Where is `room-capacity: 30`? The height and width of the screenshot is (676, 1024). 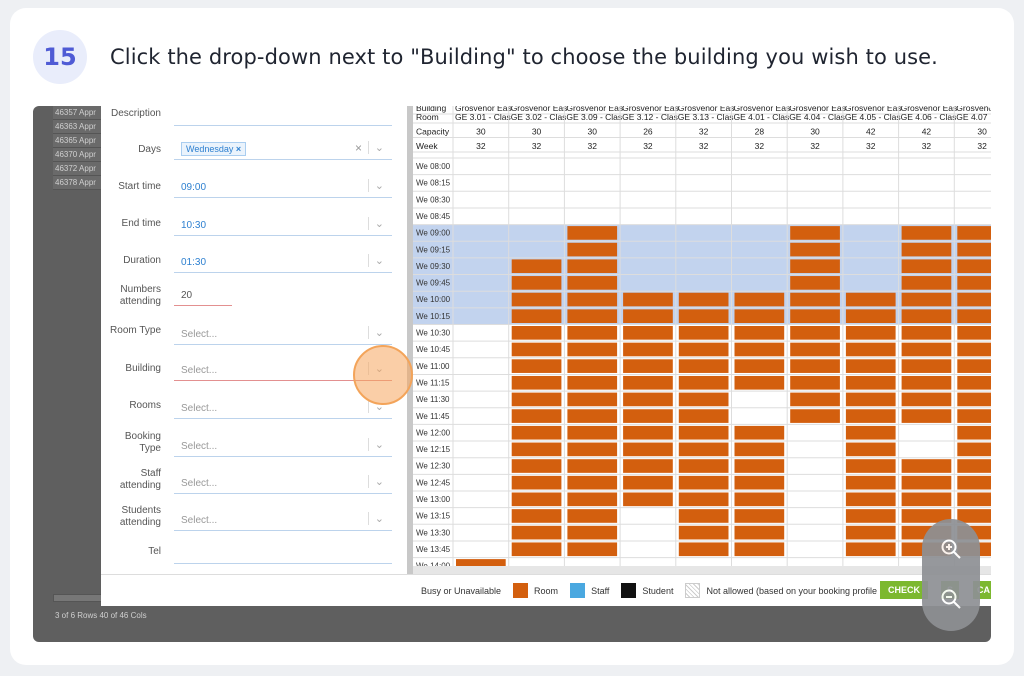
room-capacity: 30 is located at coordinates (481, 132).